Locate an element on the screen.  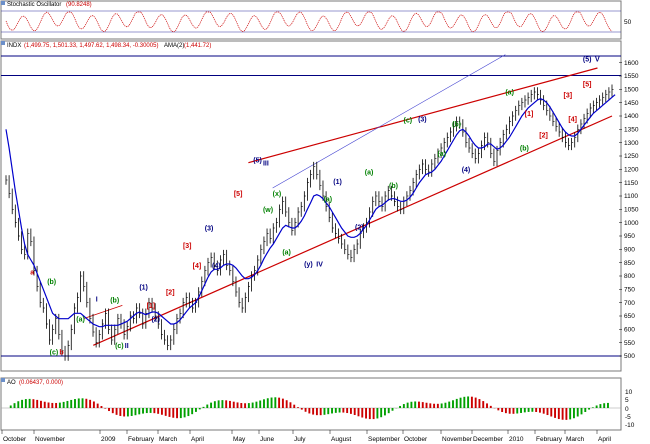
wave-label: (c) is located at coordinates (408, 121).